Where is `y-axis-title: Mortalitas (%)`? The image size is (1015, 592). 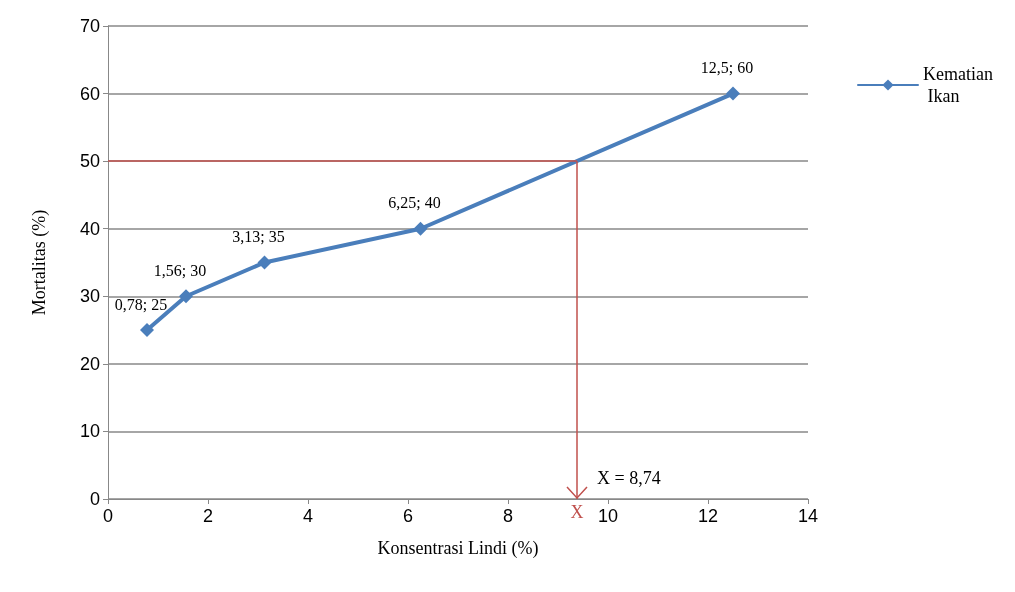
y-axis-title: Mortalitas (%) is located at coordinates (39, 262).